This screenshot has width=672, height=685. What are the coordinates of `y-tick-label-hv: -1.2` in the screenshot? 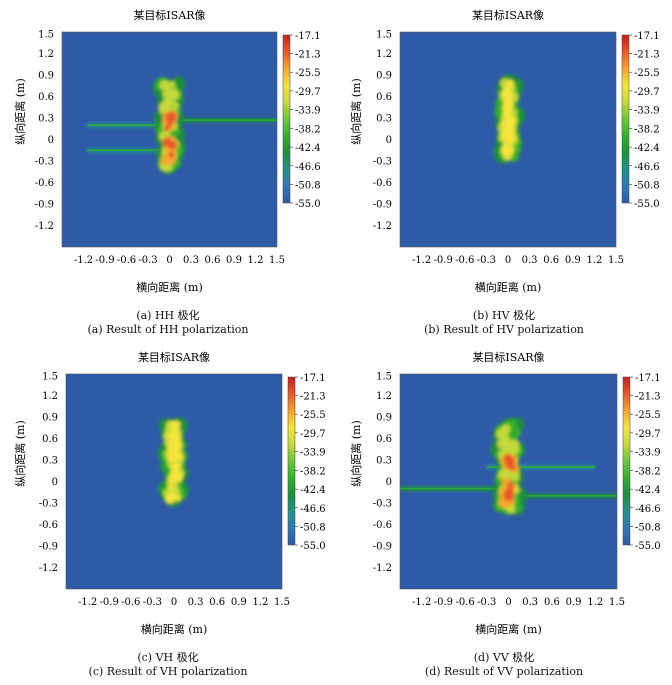 It's located at (382, 226).